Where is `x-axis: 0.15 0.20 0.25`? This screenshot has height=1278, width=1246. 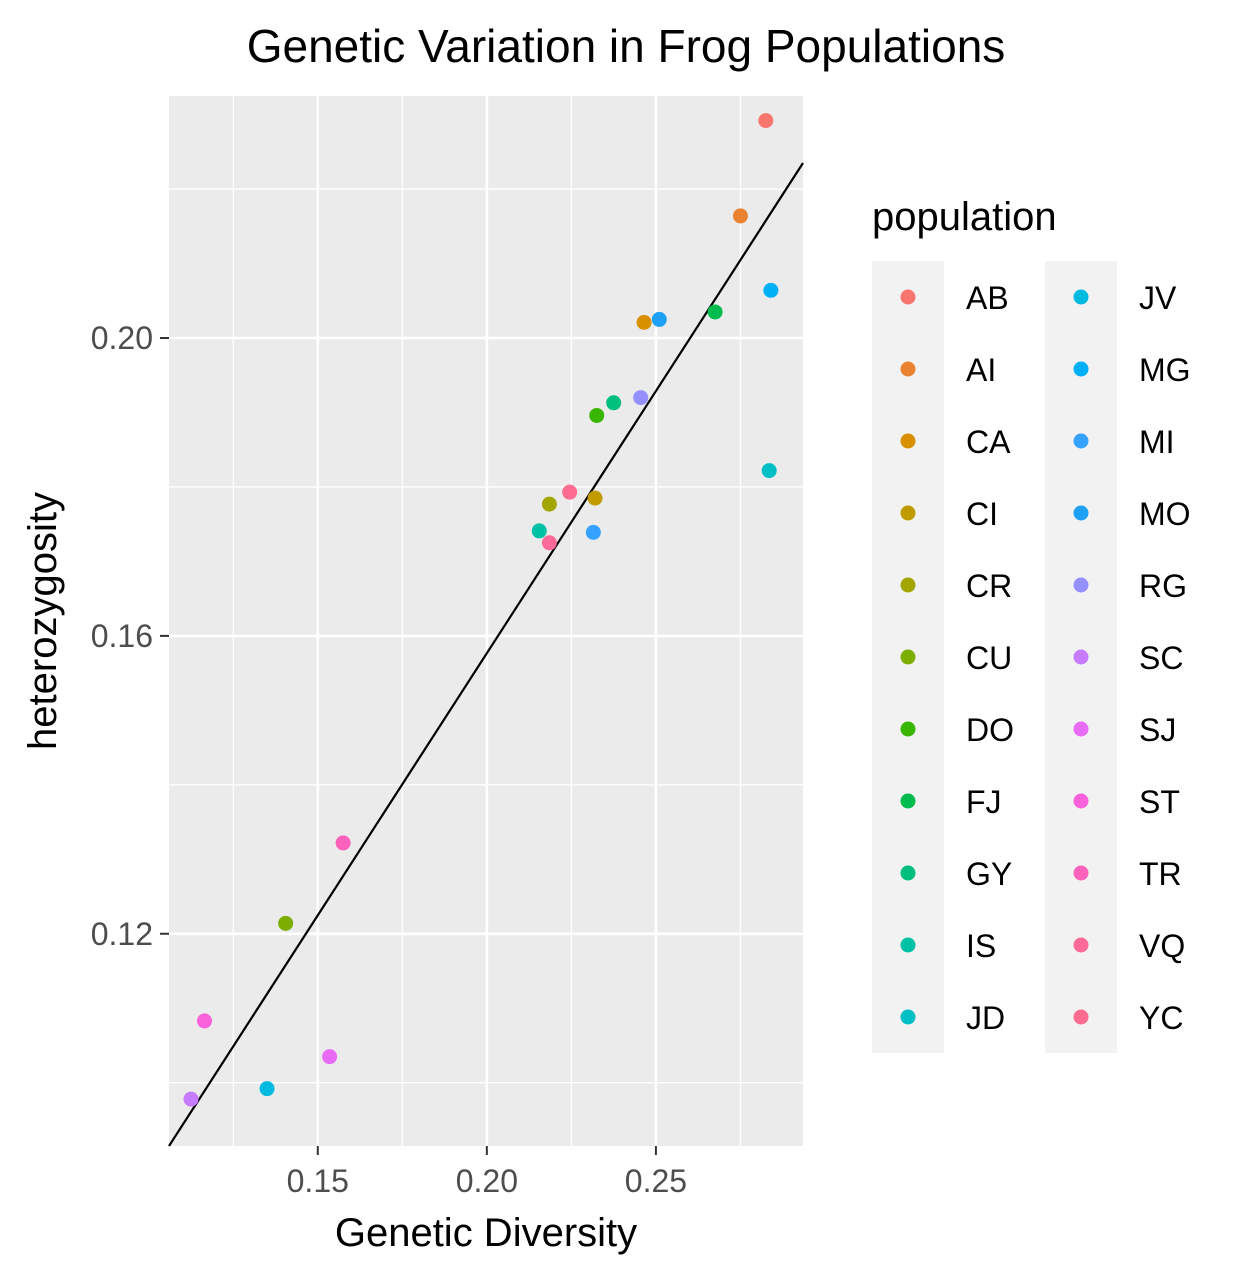 x-axis: 0.15 0.20 0.25 is located at coordinates (487, 1172).